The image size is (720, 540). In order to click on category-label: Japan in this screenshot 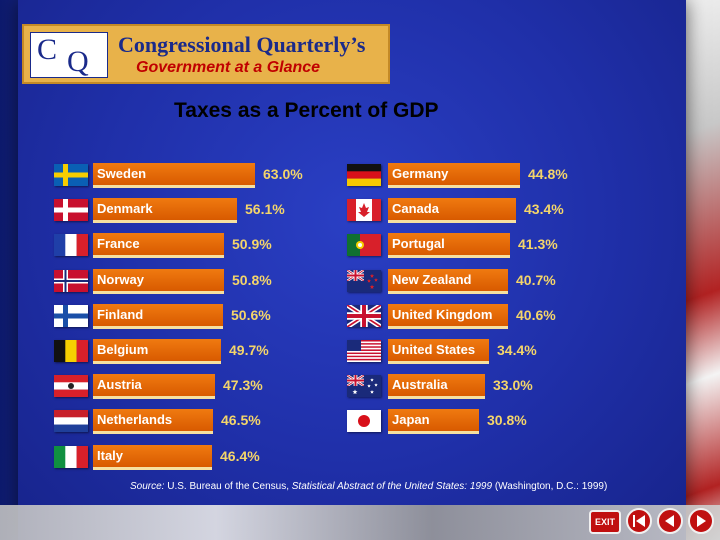, I will do `click(411, 420)`.